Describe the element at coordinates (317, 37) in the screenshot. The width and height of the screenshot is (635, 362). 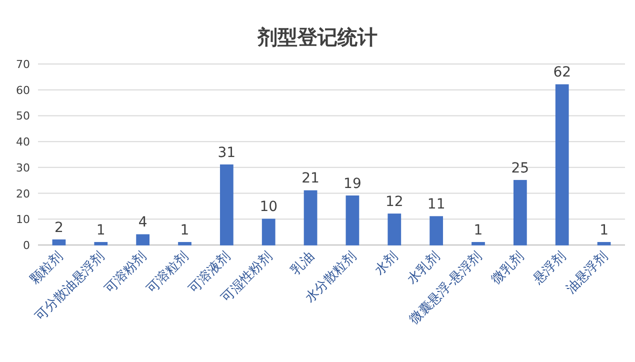
I see `chart-title: 剂型登记统计` at that location.